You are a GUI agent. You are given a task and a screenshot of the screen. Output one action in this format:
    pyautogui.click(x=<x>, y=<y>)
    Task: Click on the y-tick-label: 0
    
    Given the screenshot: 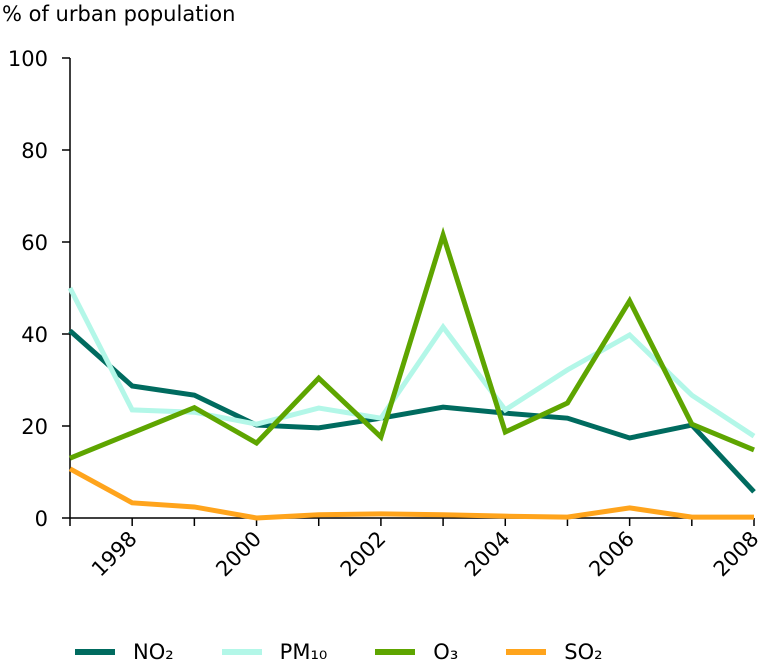 What is the action you would take?
    pyautogui.click(x=41, y=519)
    